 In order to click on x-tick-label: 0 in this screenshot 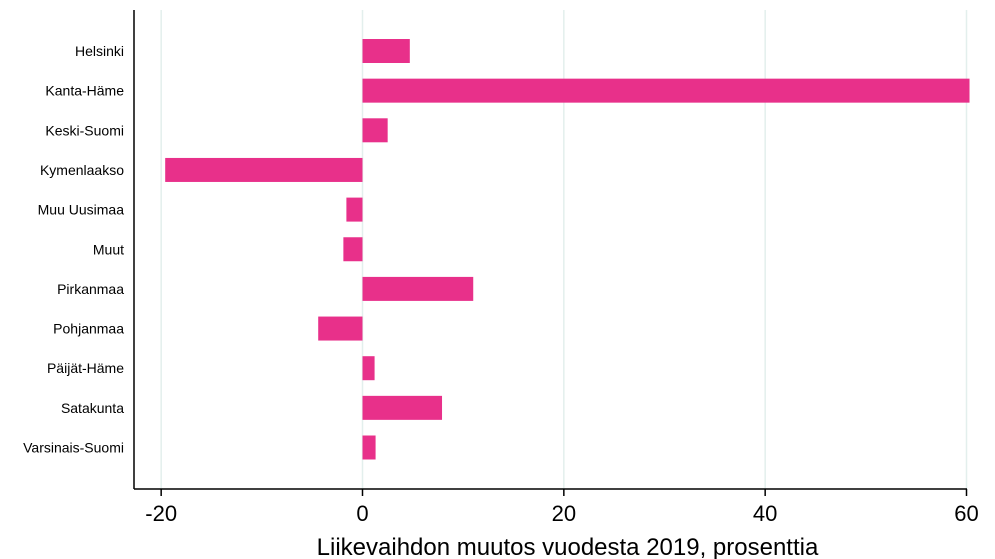, I will do `click(362, 513)`.